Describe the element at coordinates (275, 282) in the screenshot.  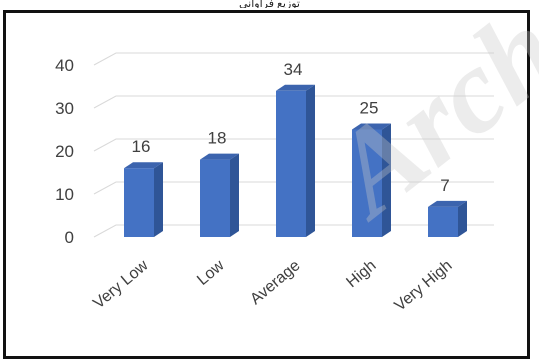
I see `category-label: Average` at that location.